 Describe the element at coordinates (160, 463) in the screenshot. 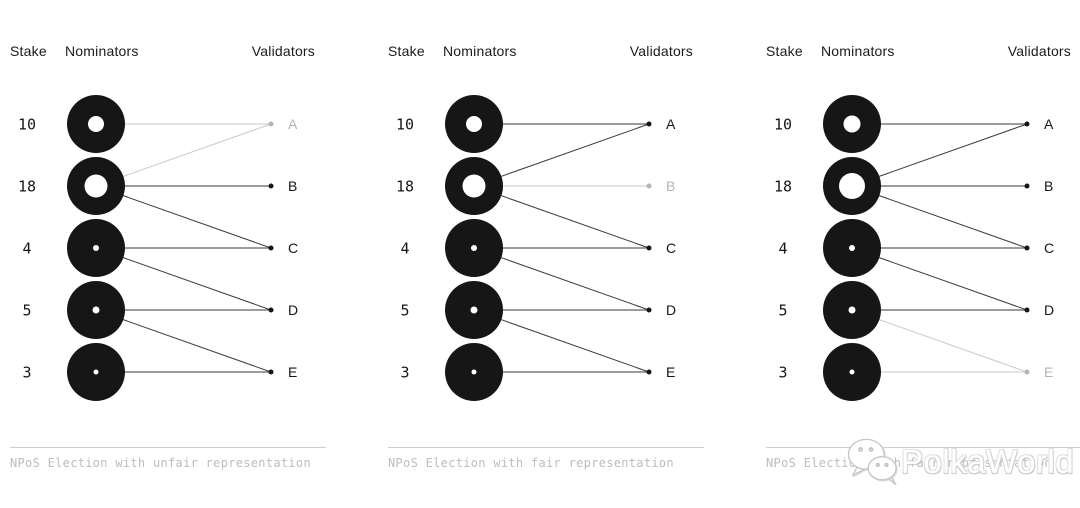

I see `panel-caption: NPoS Election with unfair representation` at that location.